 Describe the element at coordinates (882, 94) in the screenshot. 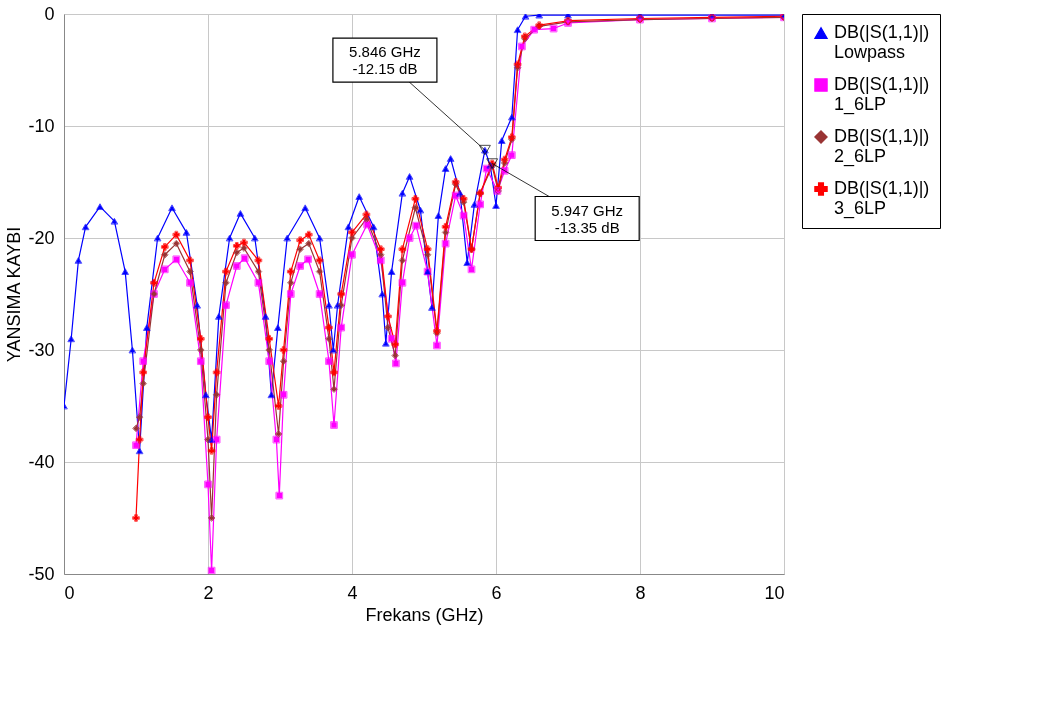

I see `legend-label: DB(|S(1,1)|) 1_6LP` at that location.